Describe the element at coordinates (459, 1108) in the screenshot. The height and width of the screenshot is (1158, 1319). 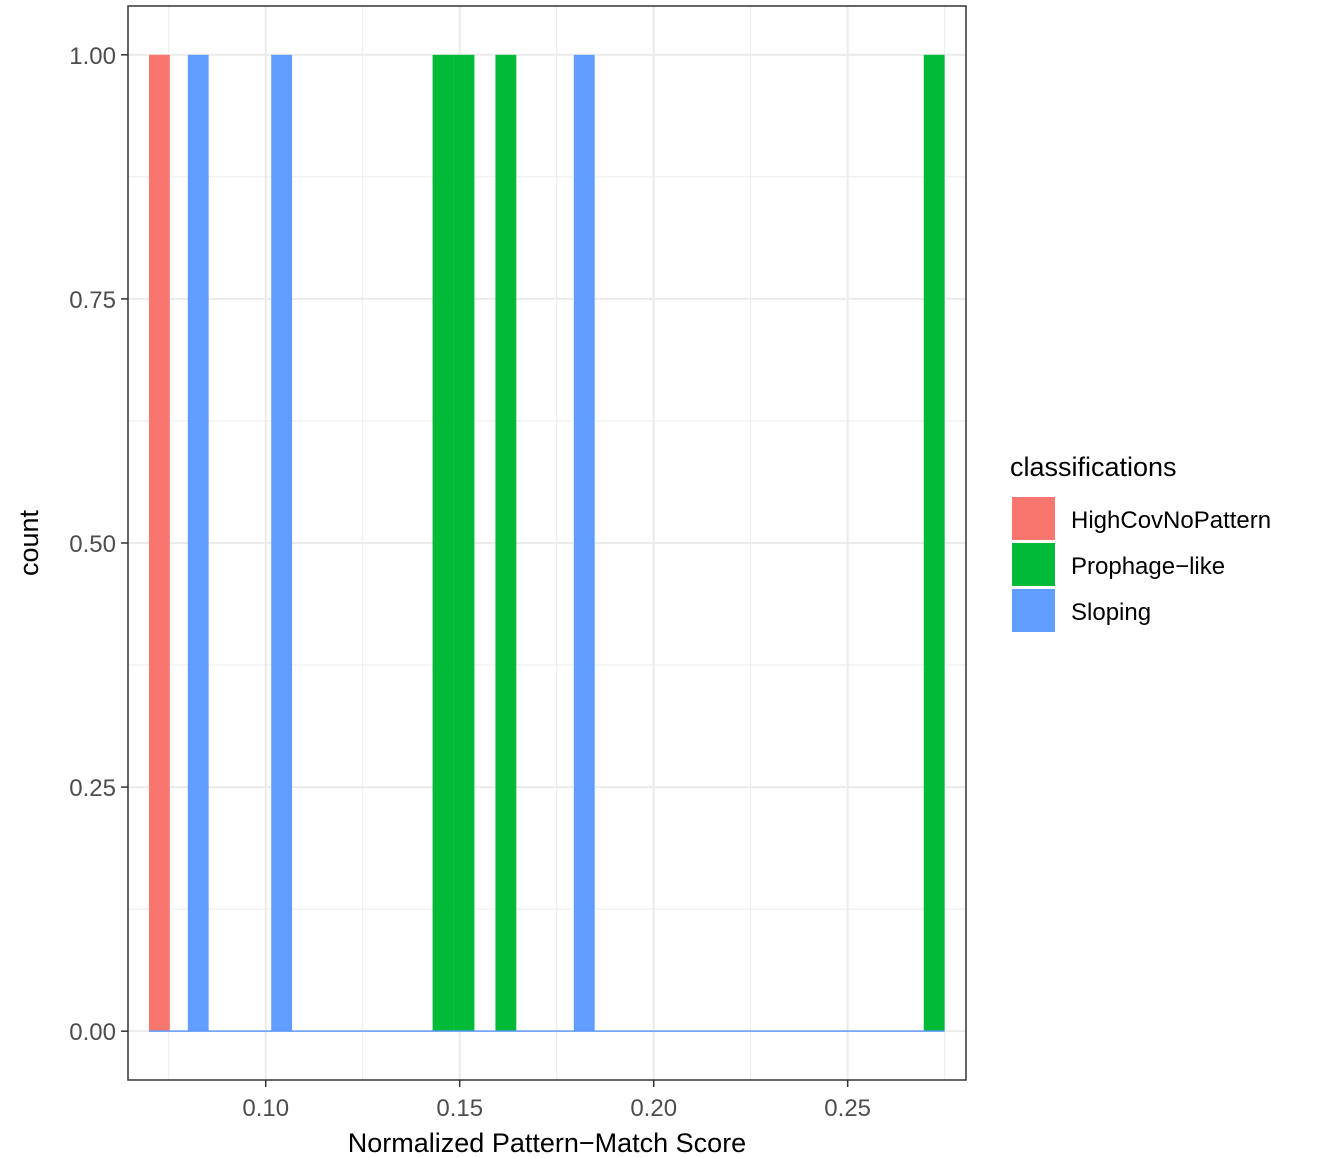
I see `x-tick-label: 0.15` at that location.